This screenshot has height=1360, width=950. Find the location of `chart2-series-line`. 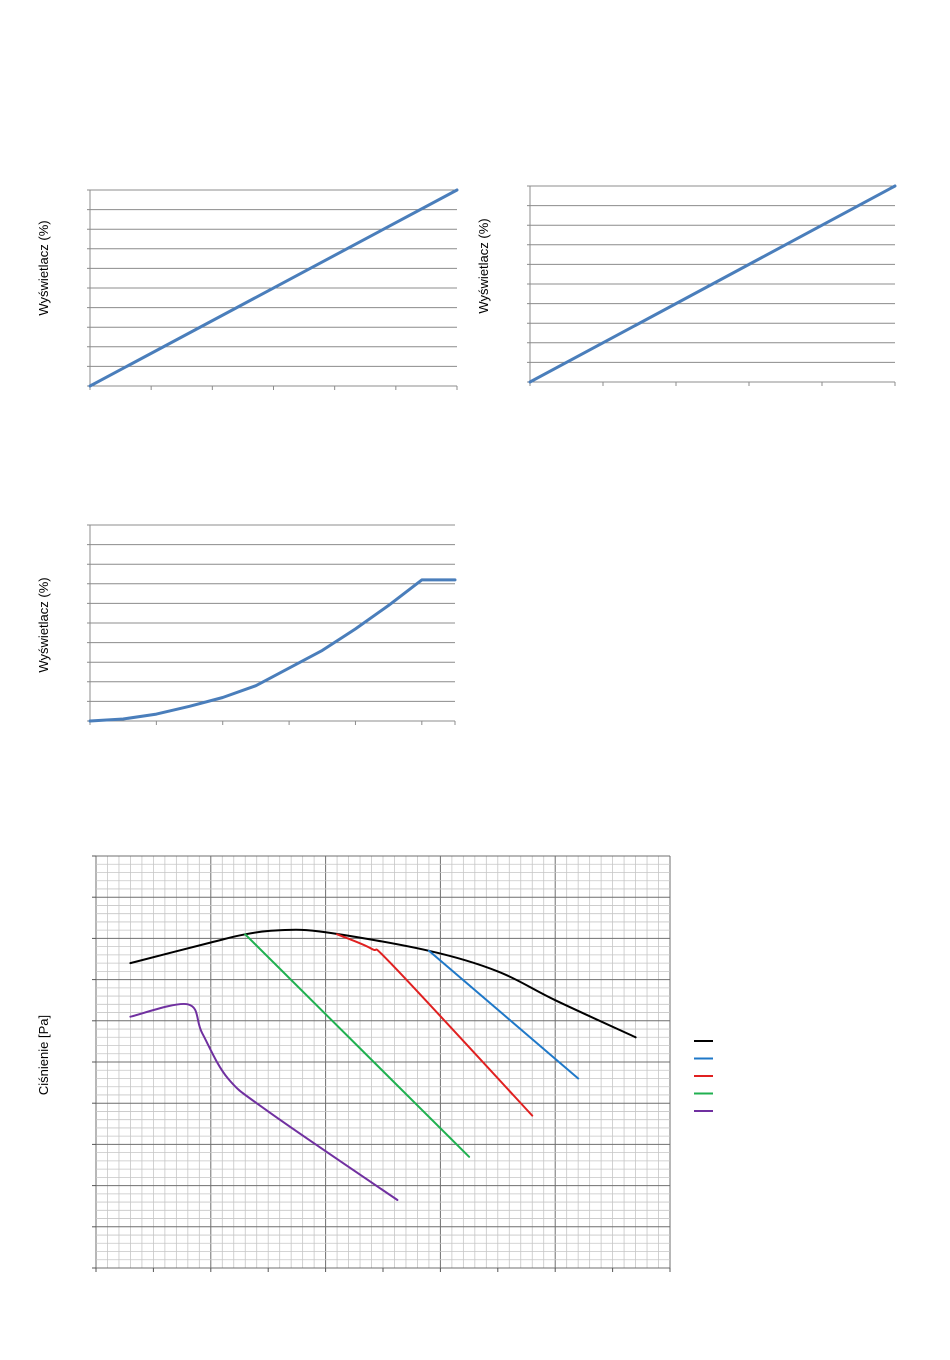

chart2-series-line is located at coordinates (712, 284).